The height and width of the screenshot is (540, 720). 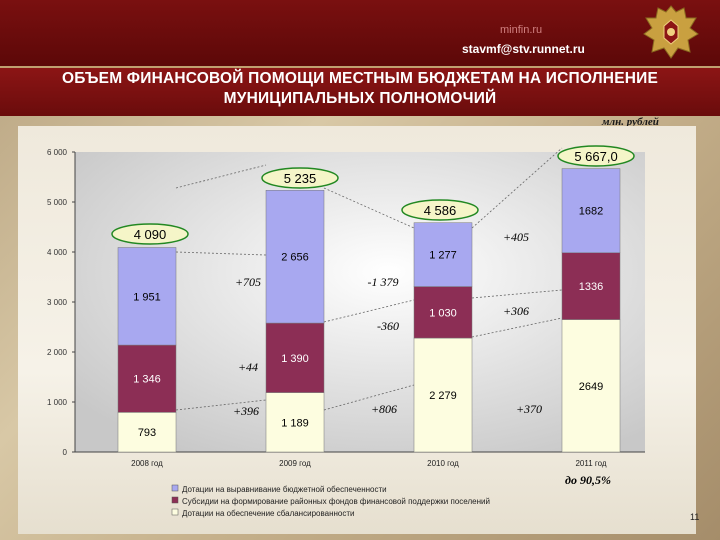 I want to click on bar-value-label: 1 277, so click(x=443, y=256).